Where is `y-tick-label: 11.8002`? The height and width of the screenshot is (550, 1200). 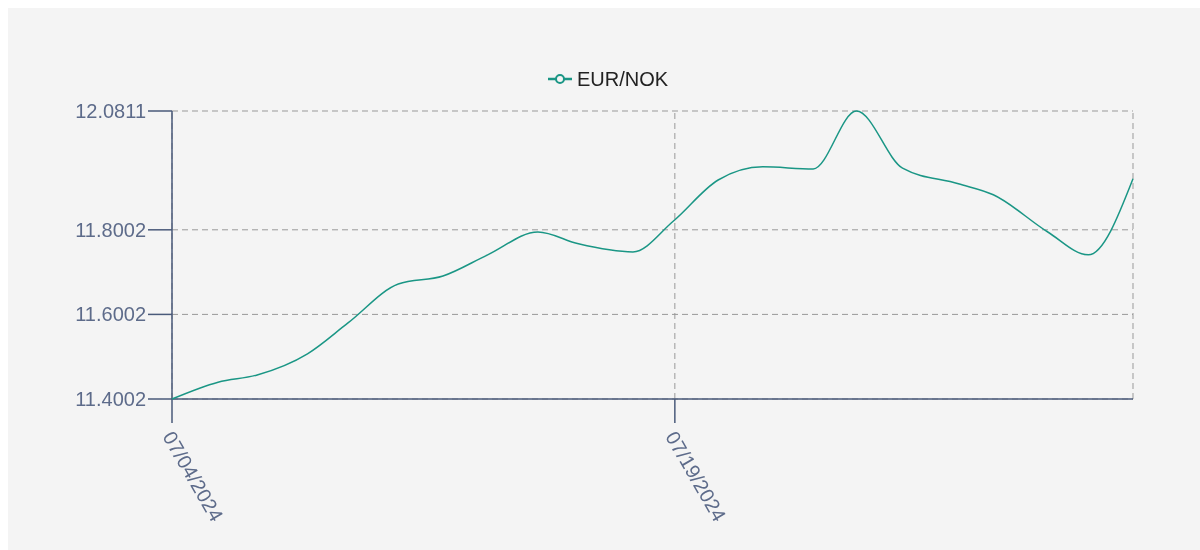 y-tick-label: 11.8002 is located at coordinates (110, 229).